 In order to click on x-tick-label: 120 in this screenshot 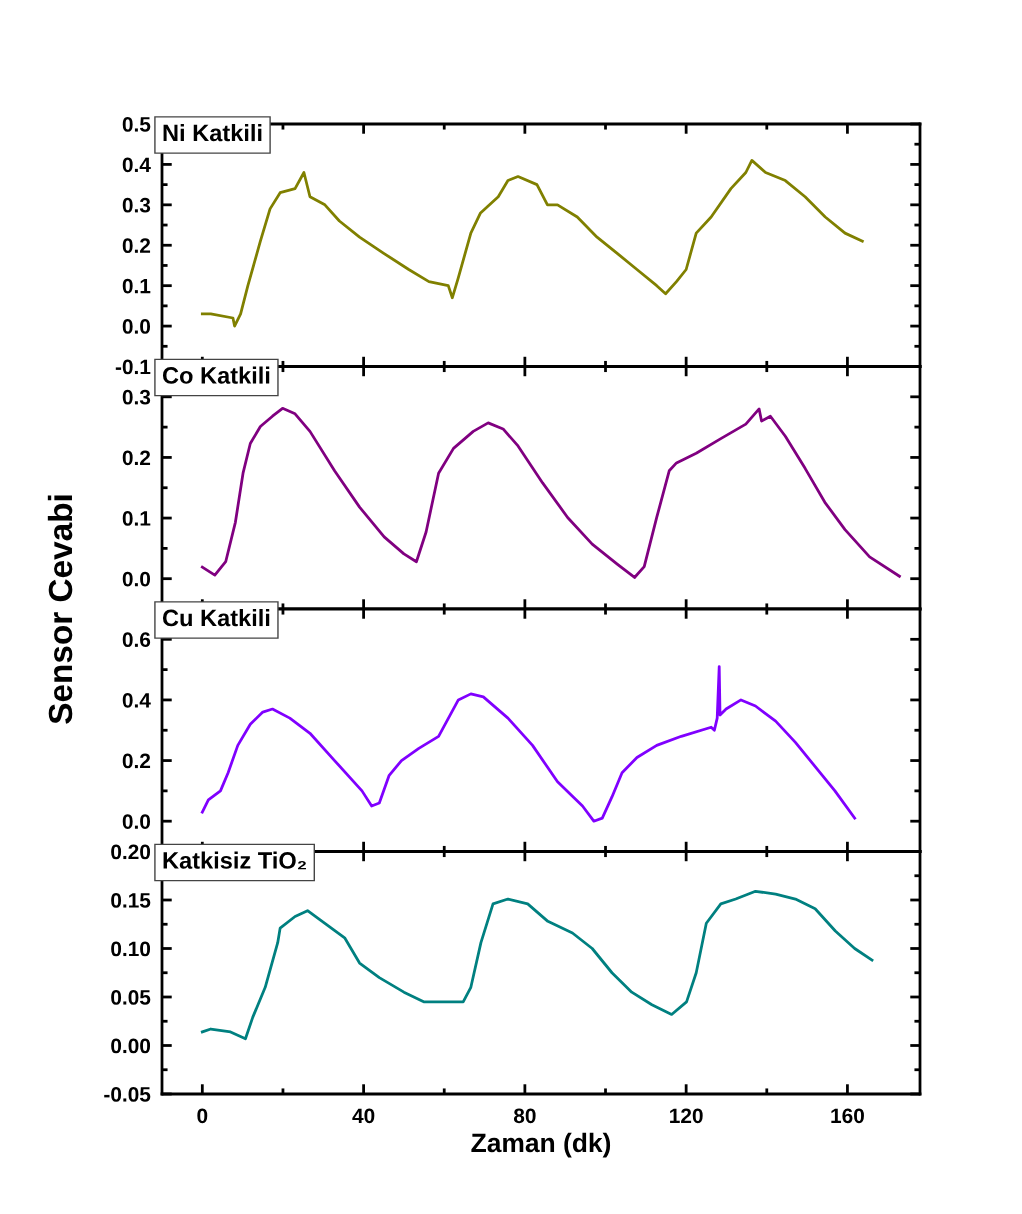, I will do `click(686, 1116)`.